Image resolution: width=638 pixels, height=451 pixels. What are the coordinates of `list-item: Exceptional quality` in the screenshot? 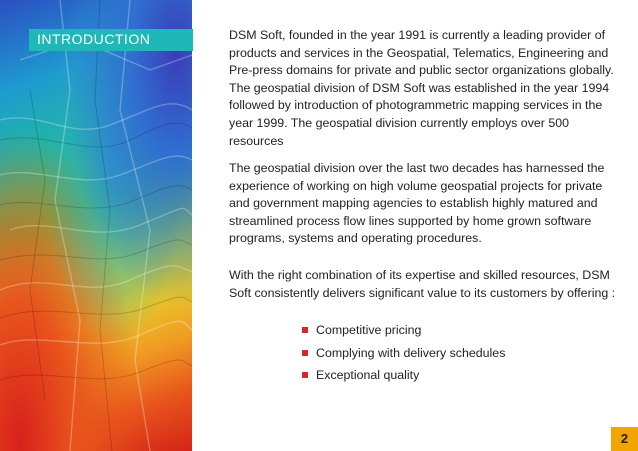 It's located at (452, 378).